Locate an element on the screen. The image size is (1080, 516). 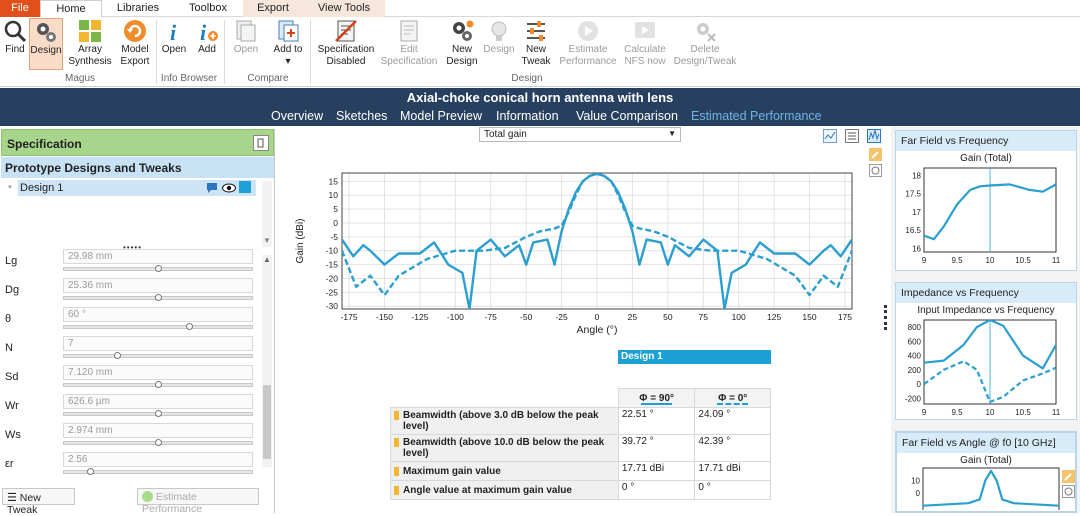
spec-disabled-button: Specification Disabled is located at coordinates (346, 43).